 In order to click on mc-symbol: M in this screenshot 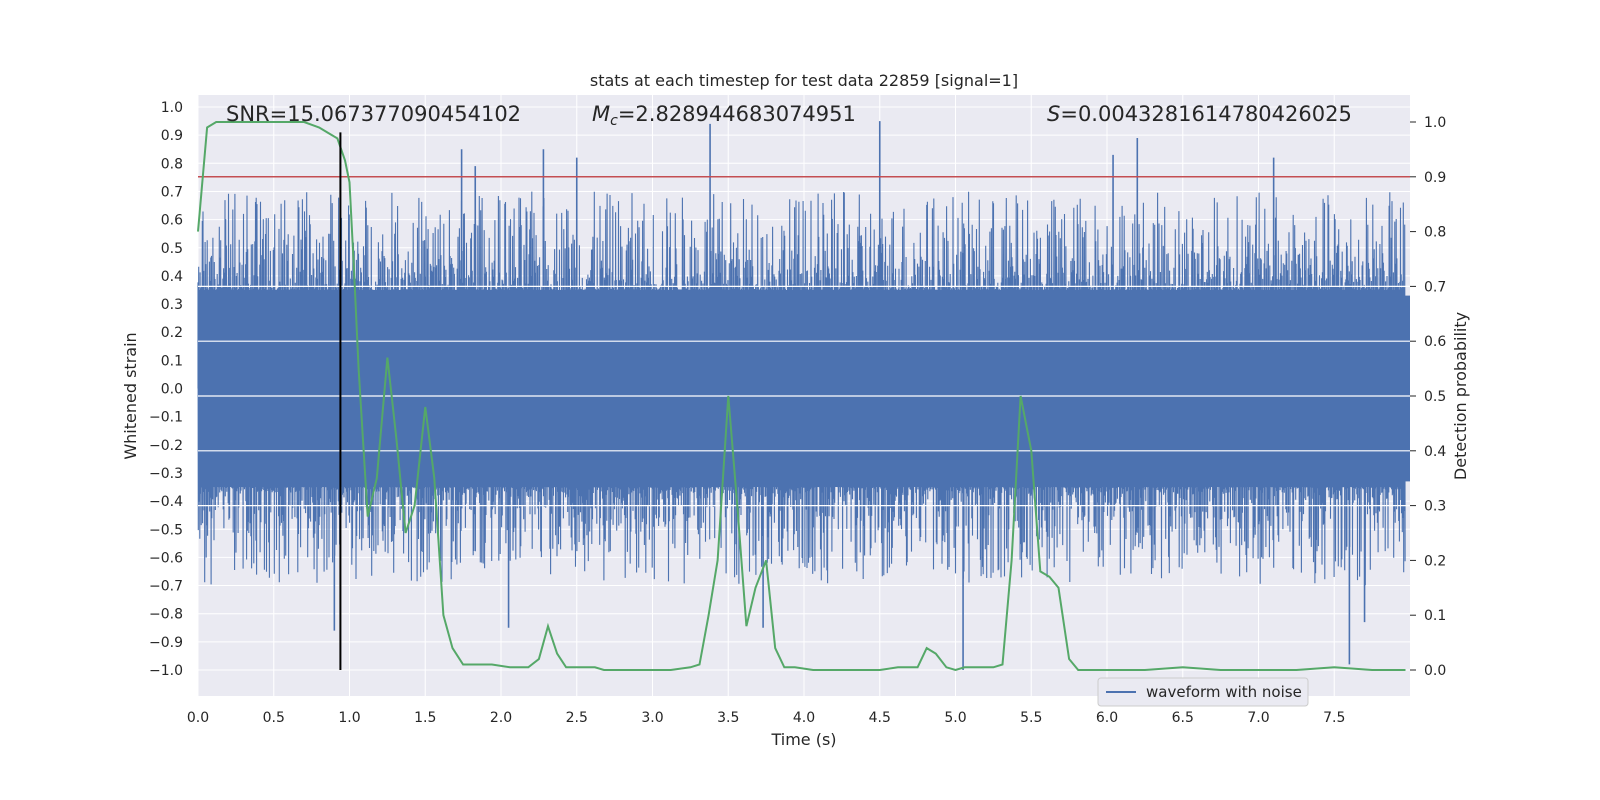, I will do `click(601, 114)`.